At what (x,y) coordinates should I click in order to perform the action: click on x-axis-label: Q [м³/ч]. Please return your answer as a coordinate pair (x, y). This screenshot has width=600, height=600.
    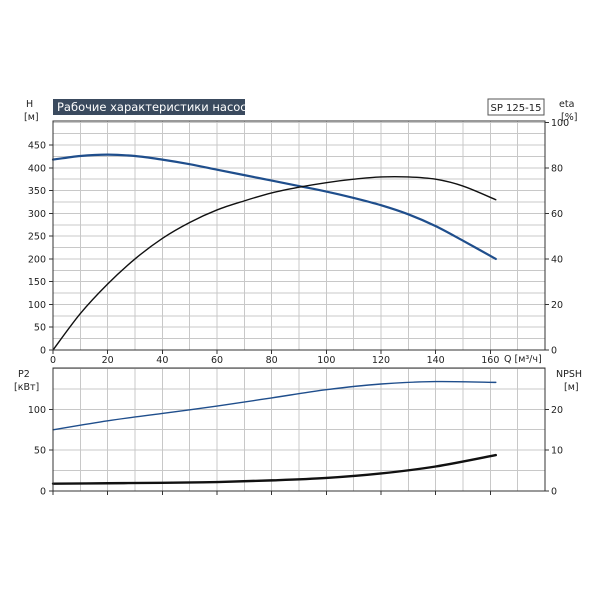
    Looking at the image, I should click on (523, 359).